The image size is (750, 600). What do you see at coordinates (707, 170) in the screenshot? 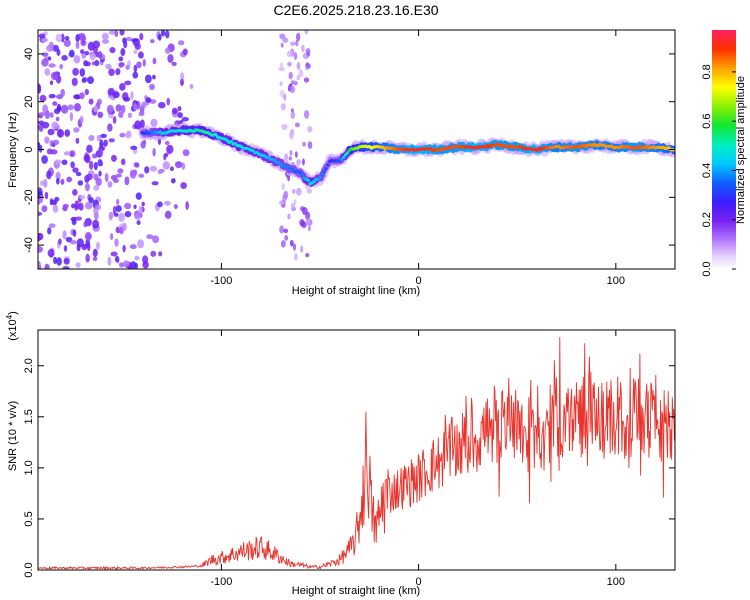
I see `colorbar-tick-label: 0.4` at bounding box center [707, 170].